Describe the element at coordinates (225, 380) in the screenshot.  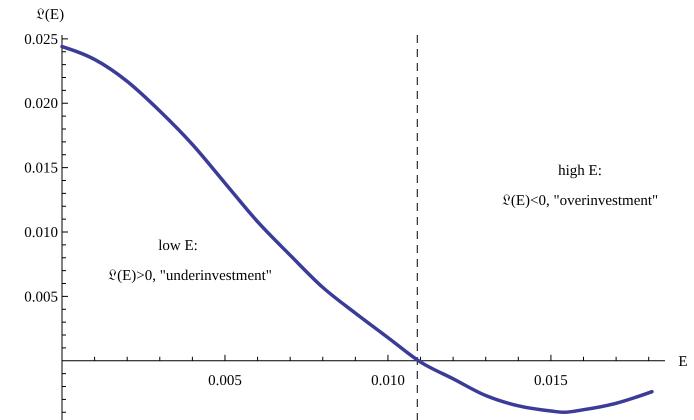
I see `x-tick-label: 0.005` at that location.